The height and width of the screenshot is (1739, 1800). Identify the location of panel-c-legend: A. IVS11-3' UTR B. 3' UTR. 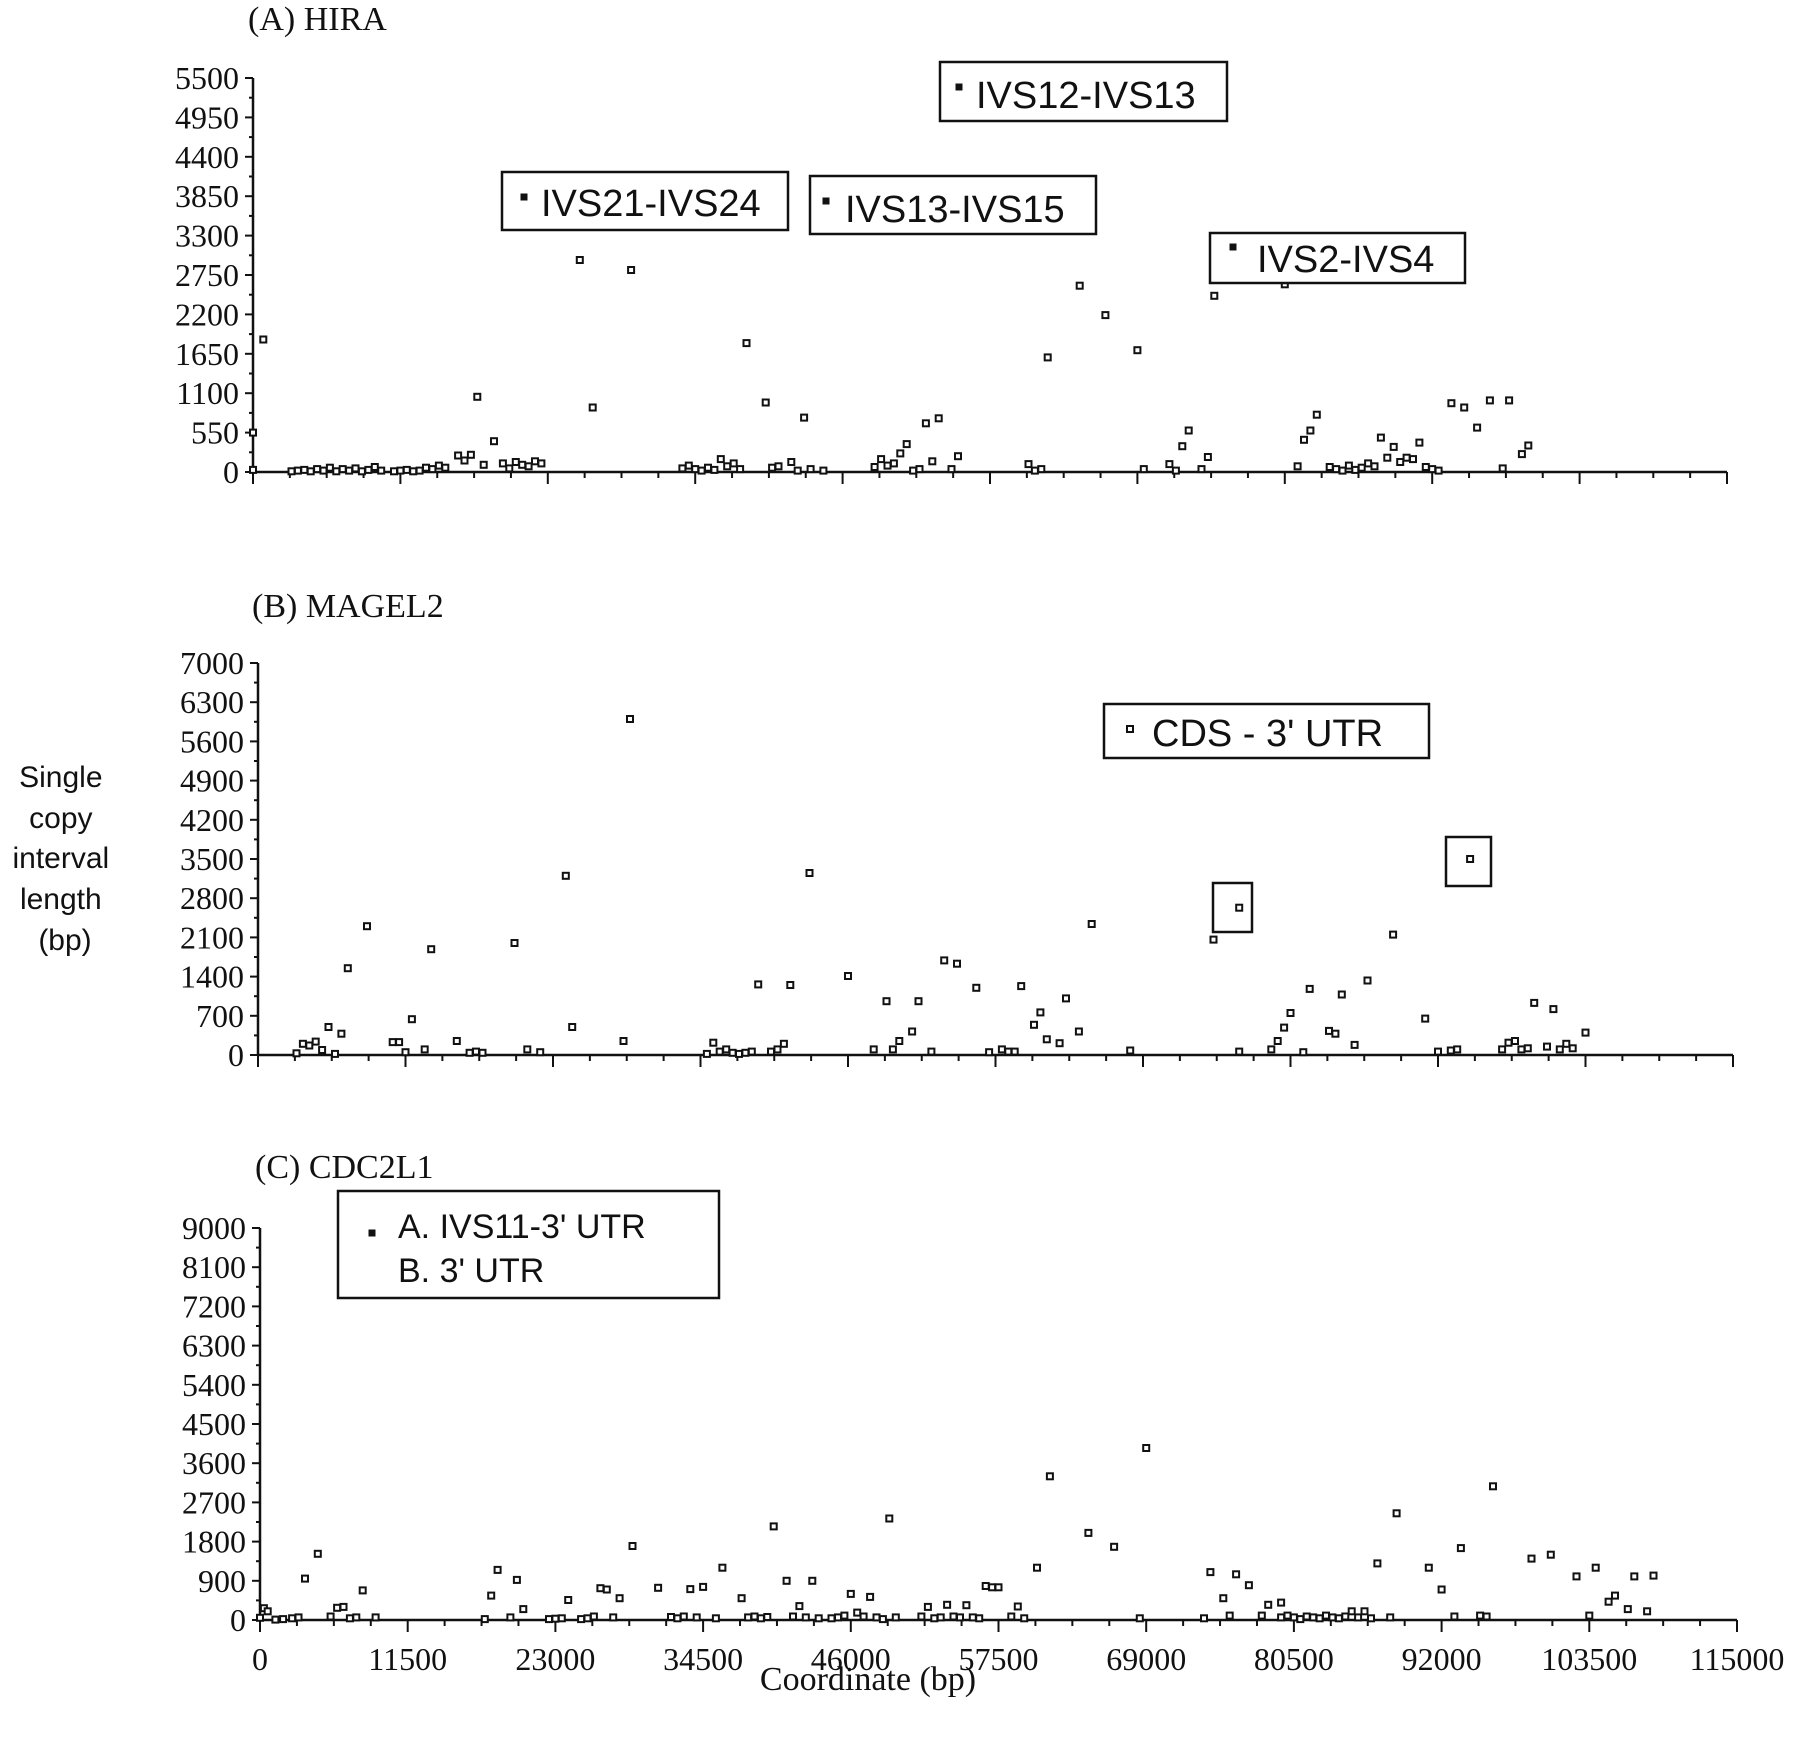
(528, 1244).